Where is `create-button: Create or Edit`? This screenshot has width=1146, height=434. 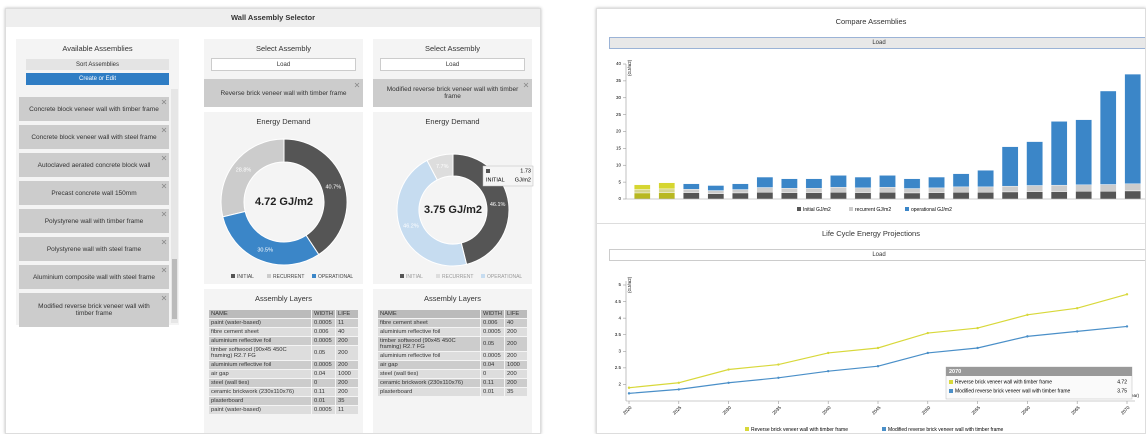
create-button: Create or Edit is located at coordinates (97, 79).